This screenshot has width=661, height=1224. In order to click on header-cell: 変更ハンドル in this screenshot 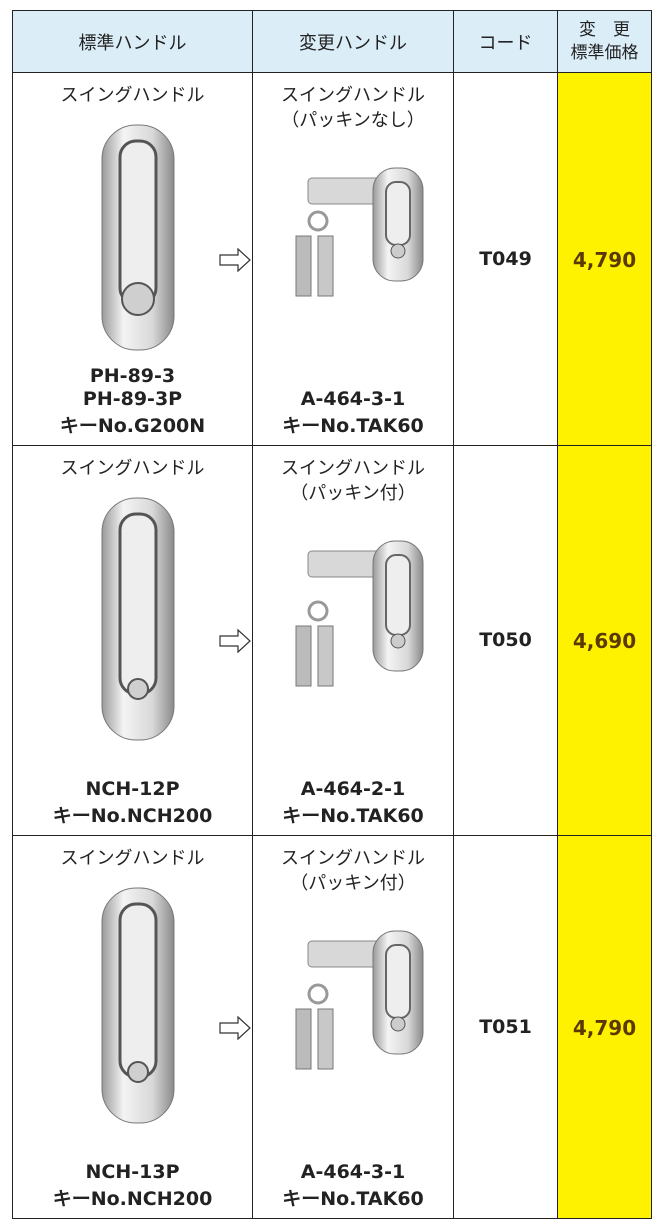, I will do `click(353, 41)`.